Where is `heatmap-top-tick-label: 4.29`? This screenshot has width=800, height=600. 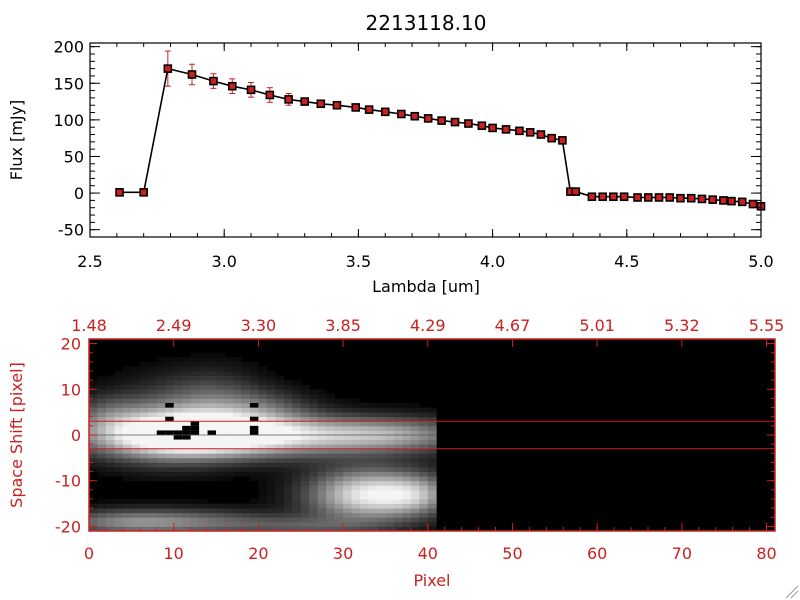
heatmap-top-tick-label: 4.29 is located at coordinates (428, 325).